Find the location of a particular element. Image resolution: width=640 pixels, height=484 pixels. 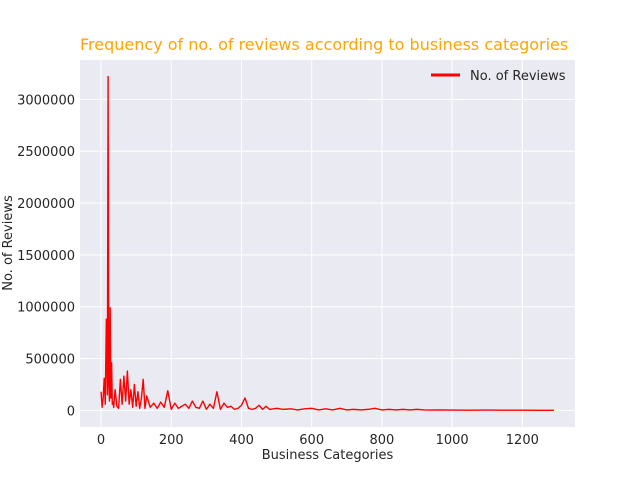

x-tick-label: 1000 is located at coordinates (452, 440).